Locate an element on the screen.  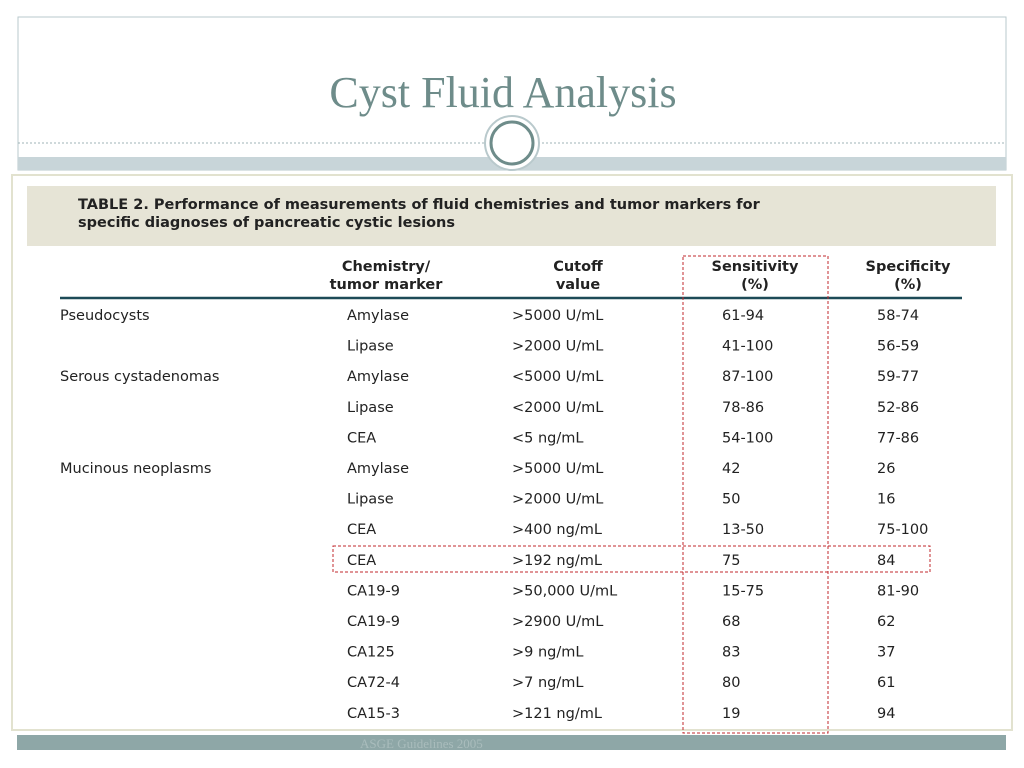
table-cell: <5000 U/mL is located at coordinates (557, 377).